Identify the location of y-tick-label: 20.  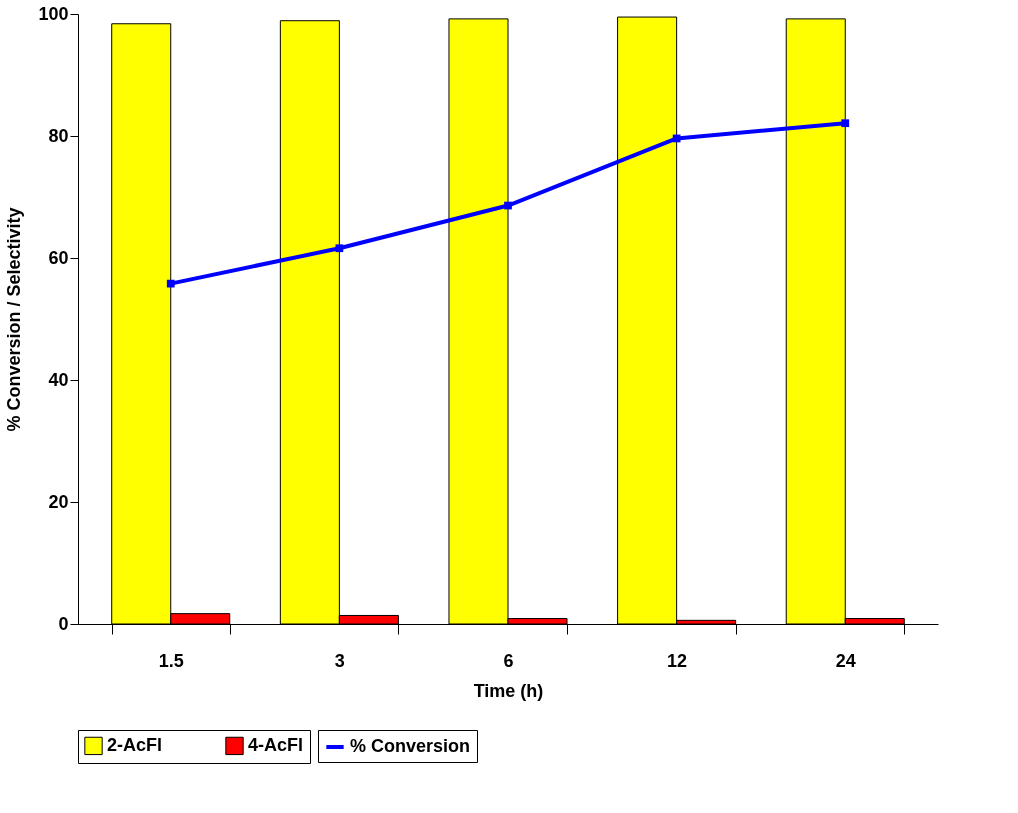
(58, 501).